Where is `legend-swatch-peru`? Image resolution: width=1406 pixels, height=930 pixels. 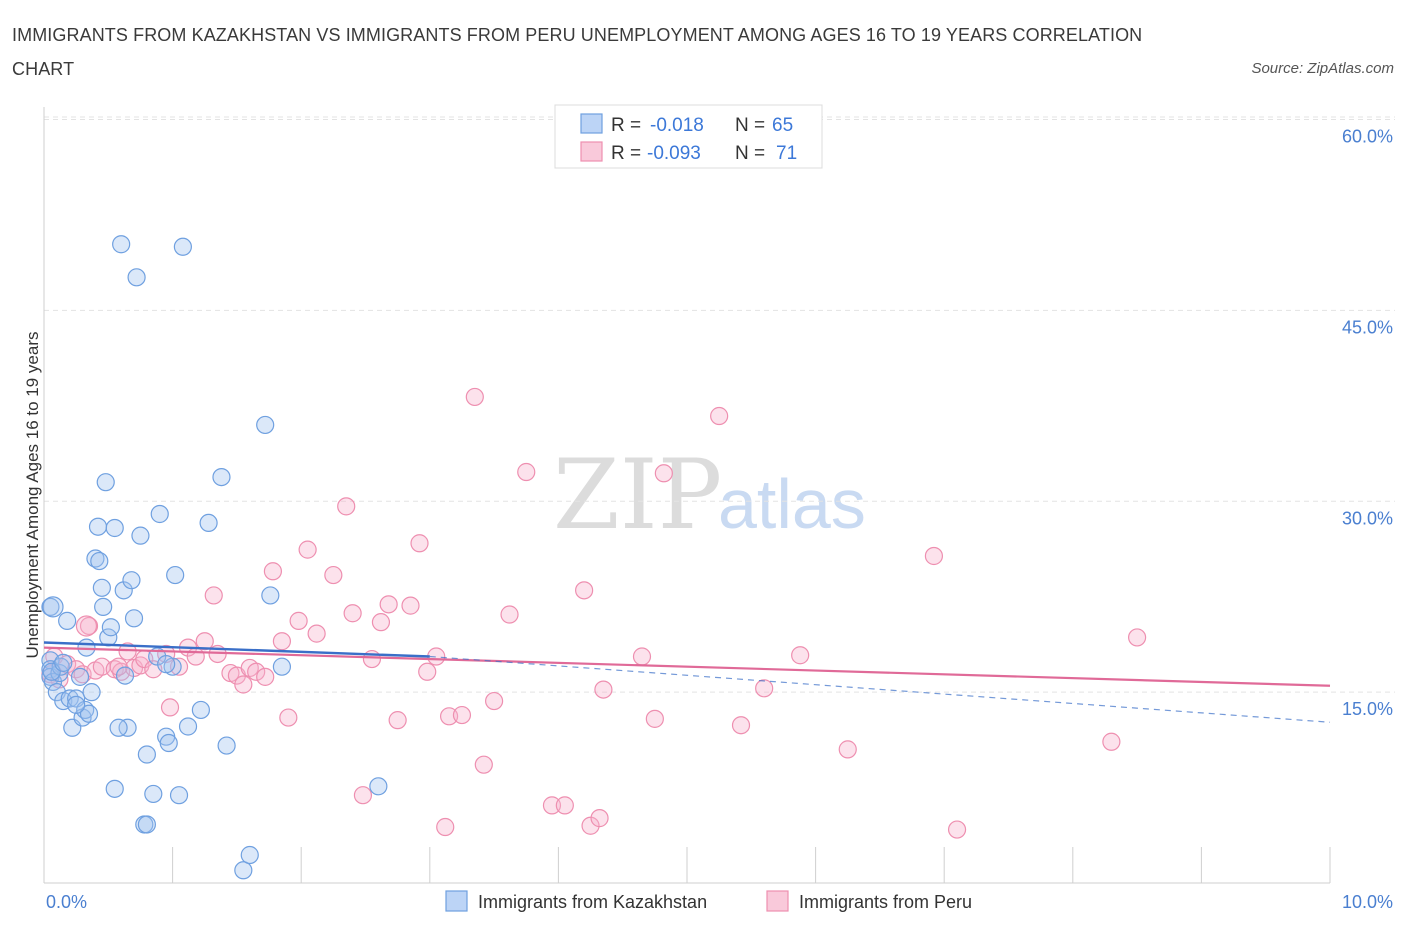
legend-swatch-peru is located at coordinates (591, 151).